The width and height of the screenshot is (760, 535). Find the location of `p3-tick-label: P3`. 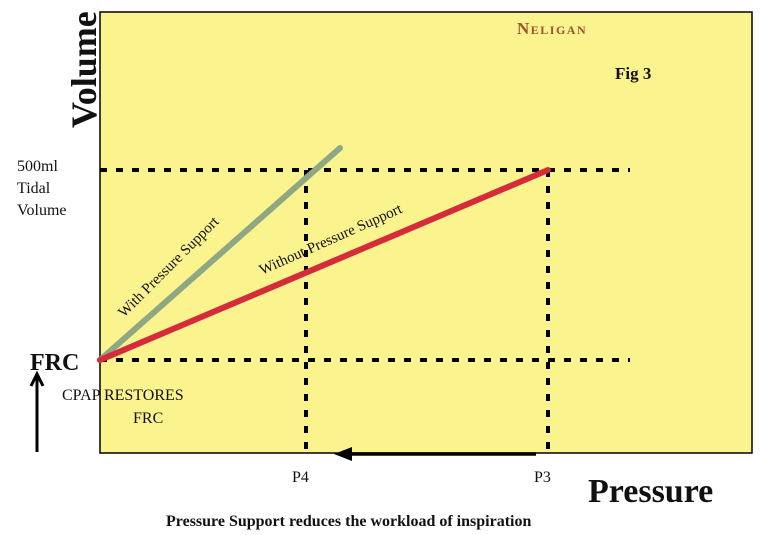

p3-tick-label: P3 is located at coordinates (542, 477).